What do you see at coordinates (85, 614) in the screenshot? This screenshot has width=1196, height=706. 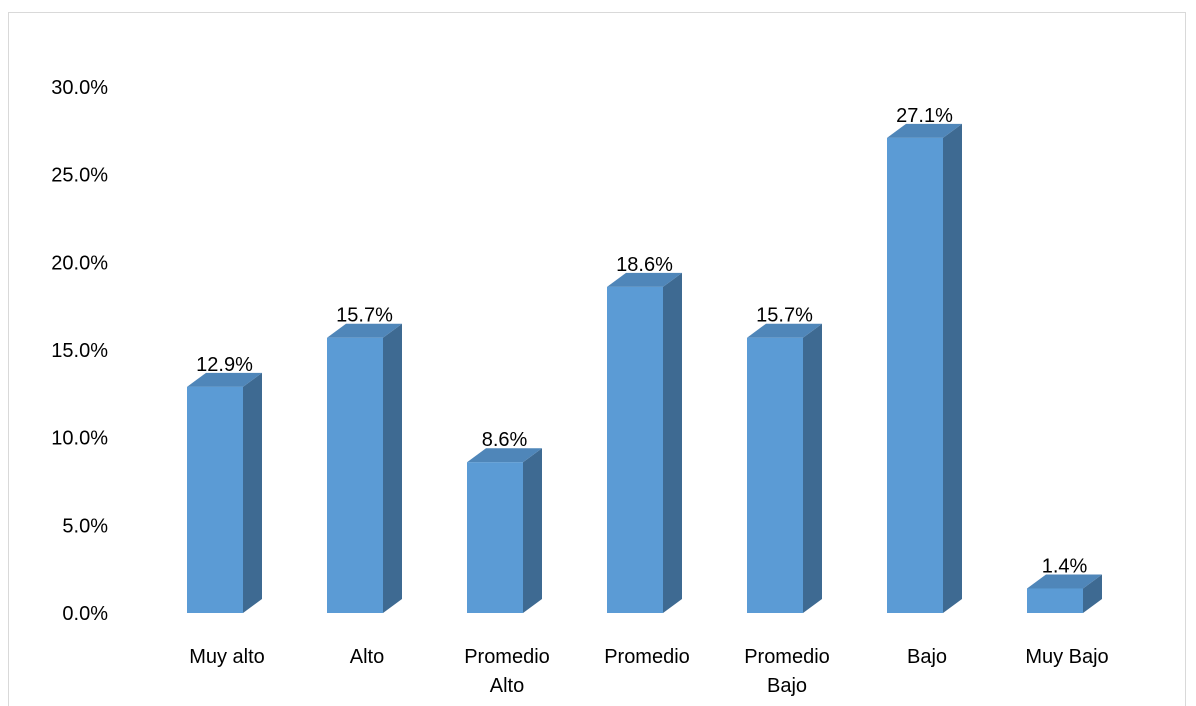 I see `y-tick-label: 0.0%` at bounding box center [85, 614].